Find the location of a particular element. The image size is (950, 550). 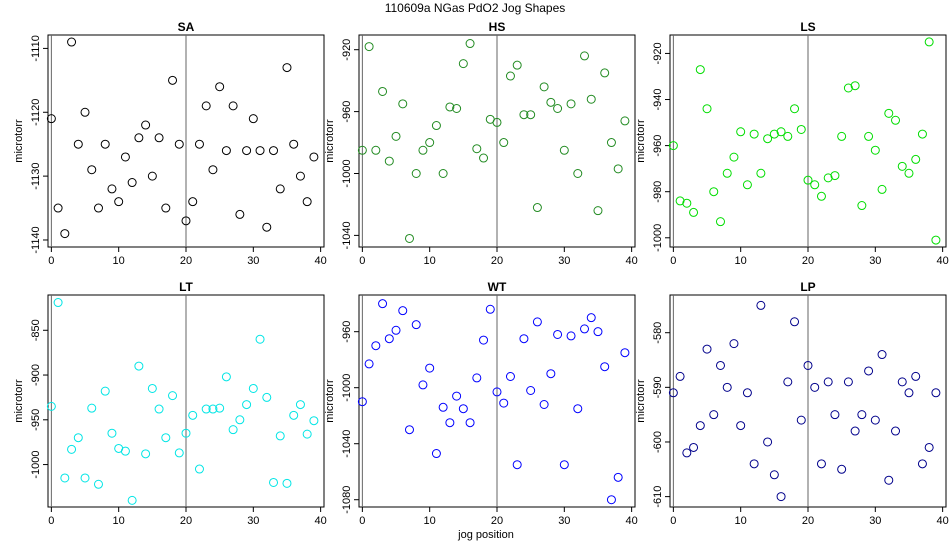

y-tick-label: -1040 is located at coordinates (347, 444).